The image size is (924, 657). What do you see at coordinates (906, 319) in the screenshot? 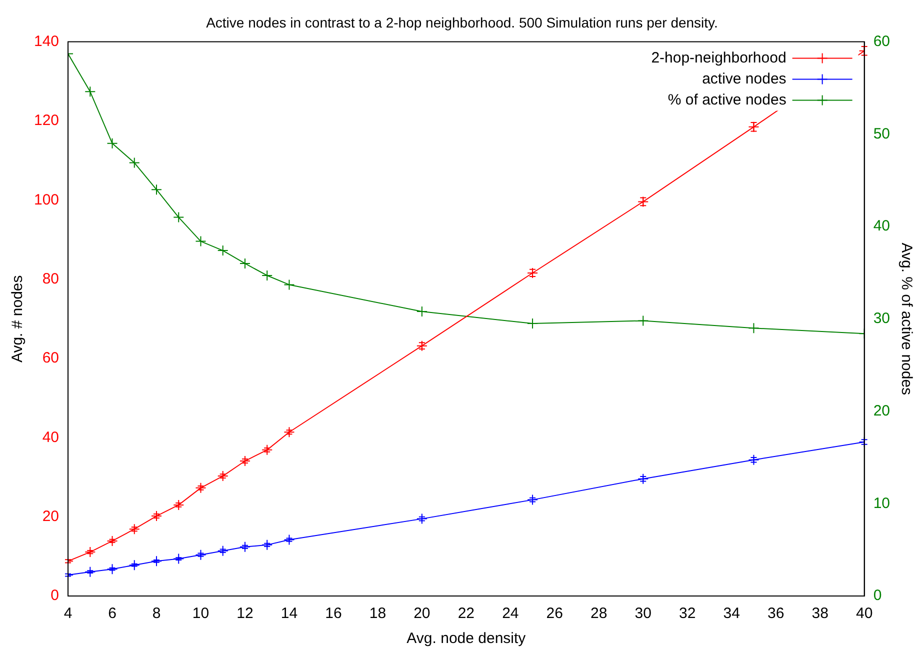
I see `y2-axis-title: Avg. % of active nodes` at bounding box center [906, 319].